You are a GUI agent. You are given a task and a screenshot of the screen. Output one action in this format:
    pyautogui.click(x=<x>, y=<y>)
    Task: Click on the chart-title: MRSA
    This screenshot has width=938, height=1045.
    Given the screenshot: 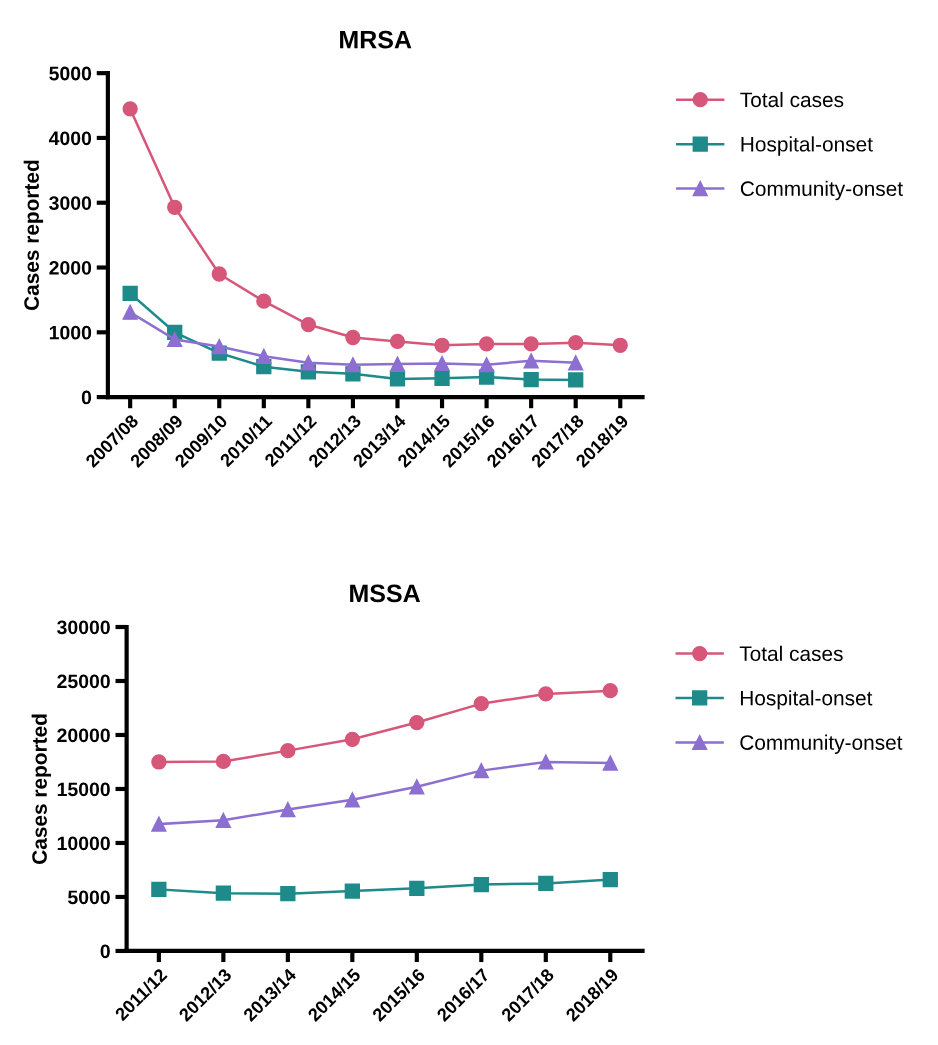 What is the action you would take?
    pyautogui.click(x=376, y=39)
    